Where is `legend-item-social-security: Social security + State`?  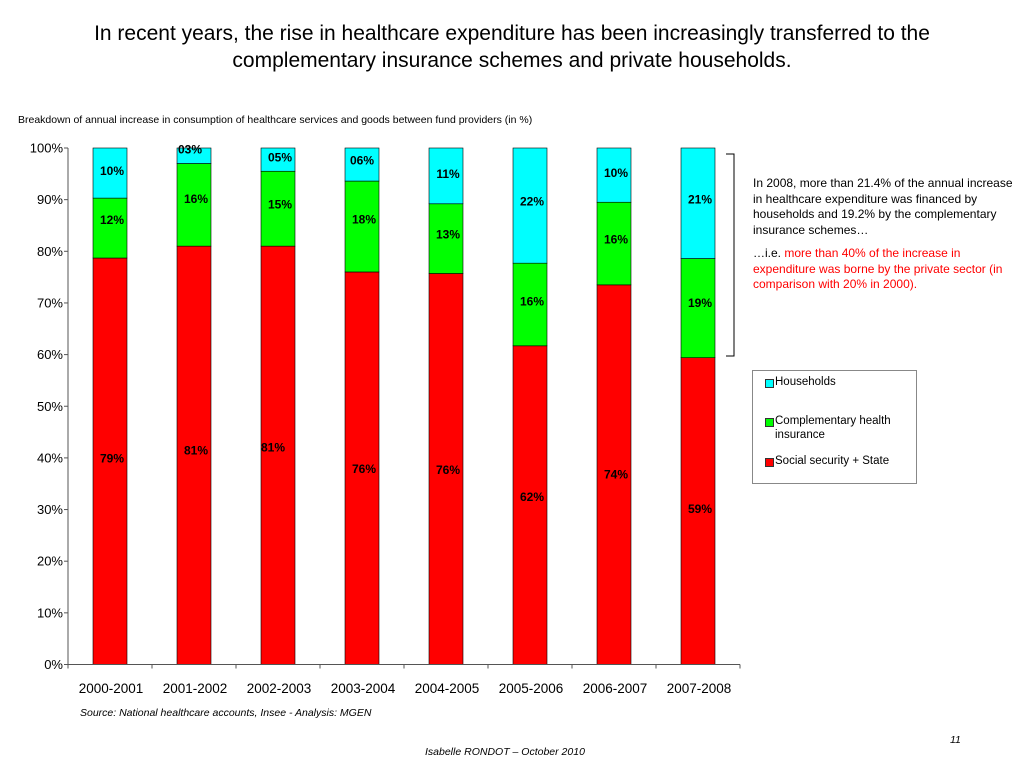 legend-item-social-security: Social security + State is located at coordinates (839, 462).